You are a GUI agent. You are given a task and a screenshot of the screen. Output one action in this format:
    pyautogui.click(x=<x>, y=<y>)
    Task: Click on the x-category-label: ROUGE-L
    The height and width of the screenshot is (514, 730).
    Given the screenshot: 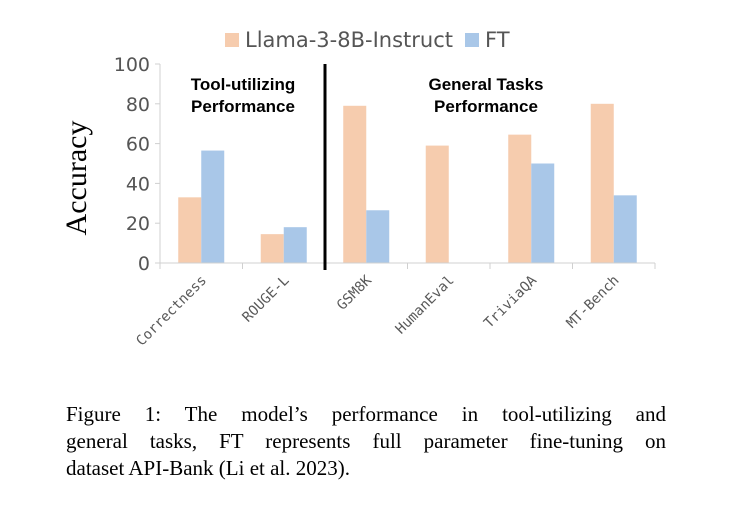 What is the action you would take?
    pyautogui.click(x=266, y=299)
    